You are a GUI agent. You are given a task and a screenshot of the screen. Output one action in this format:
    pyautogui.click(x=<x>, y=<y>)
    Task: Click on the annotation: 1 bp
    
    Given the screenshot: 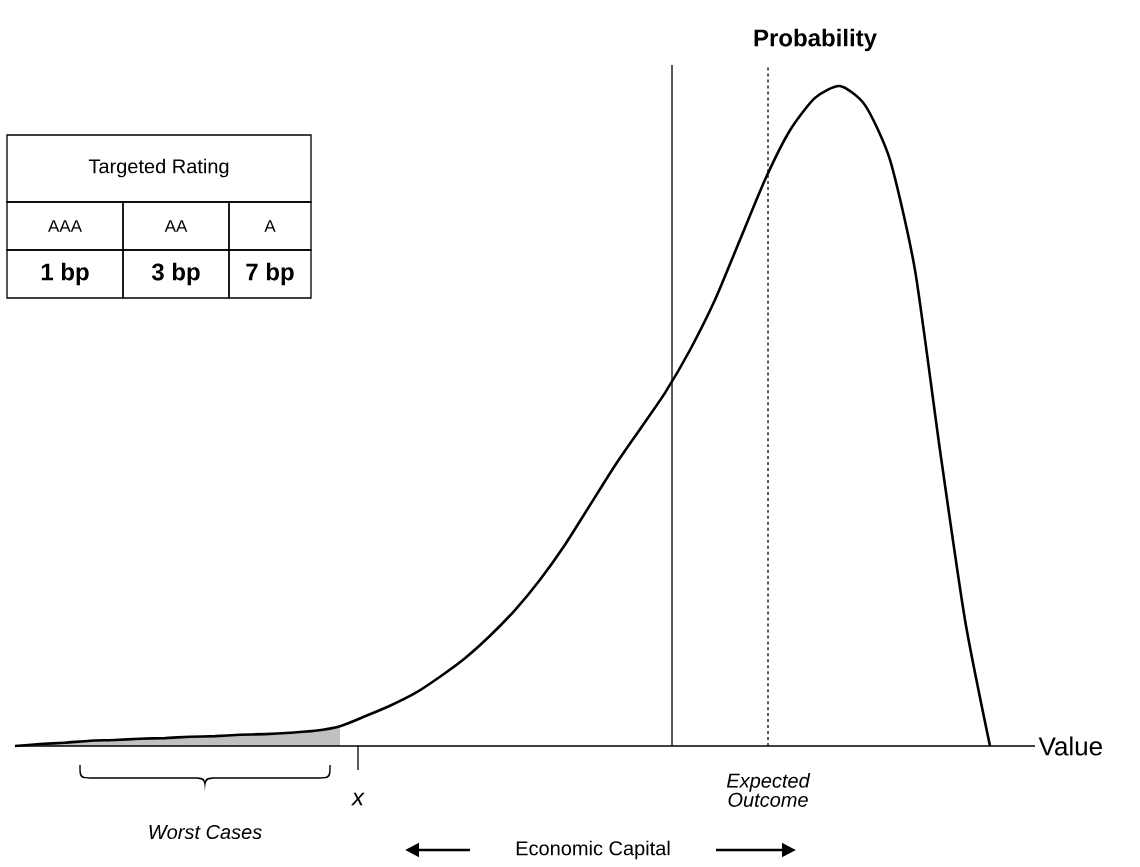 What is the action you would take?
    pyautogui.click(x=65, y=274)
    